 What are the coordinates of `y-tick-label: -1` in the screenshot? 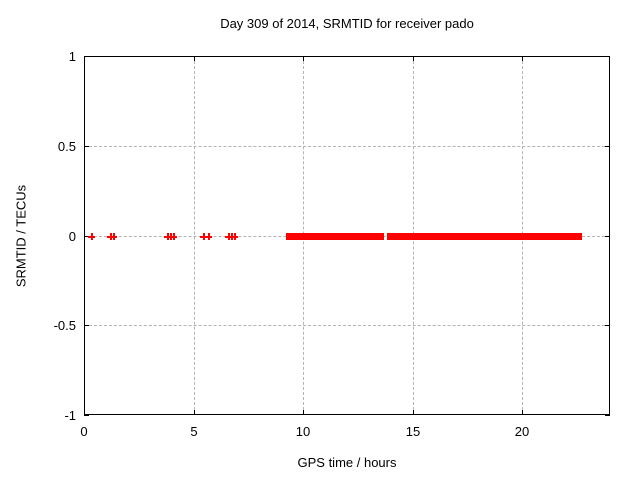 It's located at (70, 415).